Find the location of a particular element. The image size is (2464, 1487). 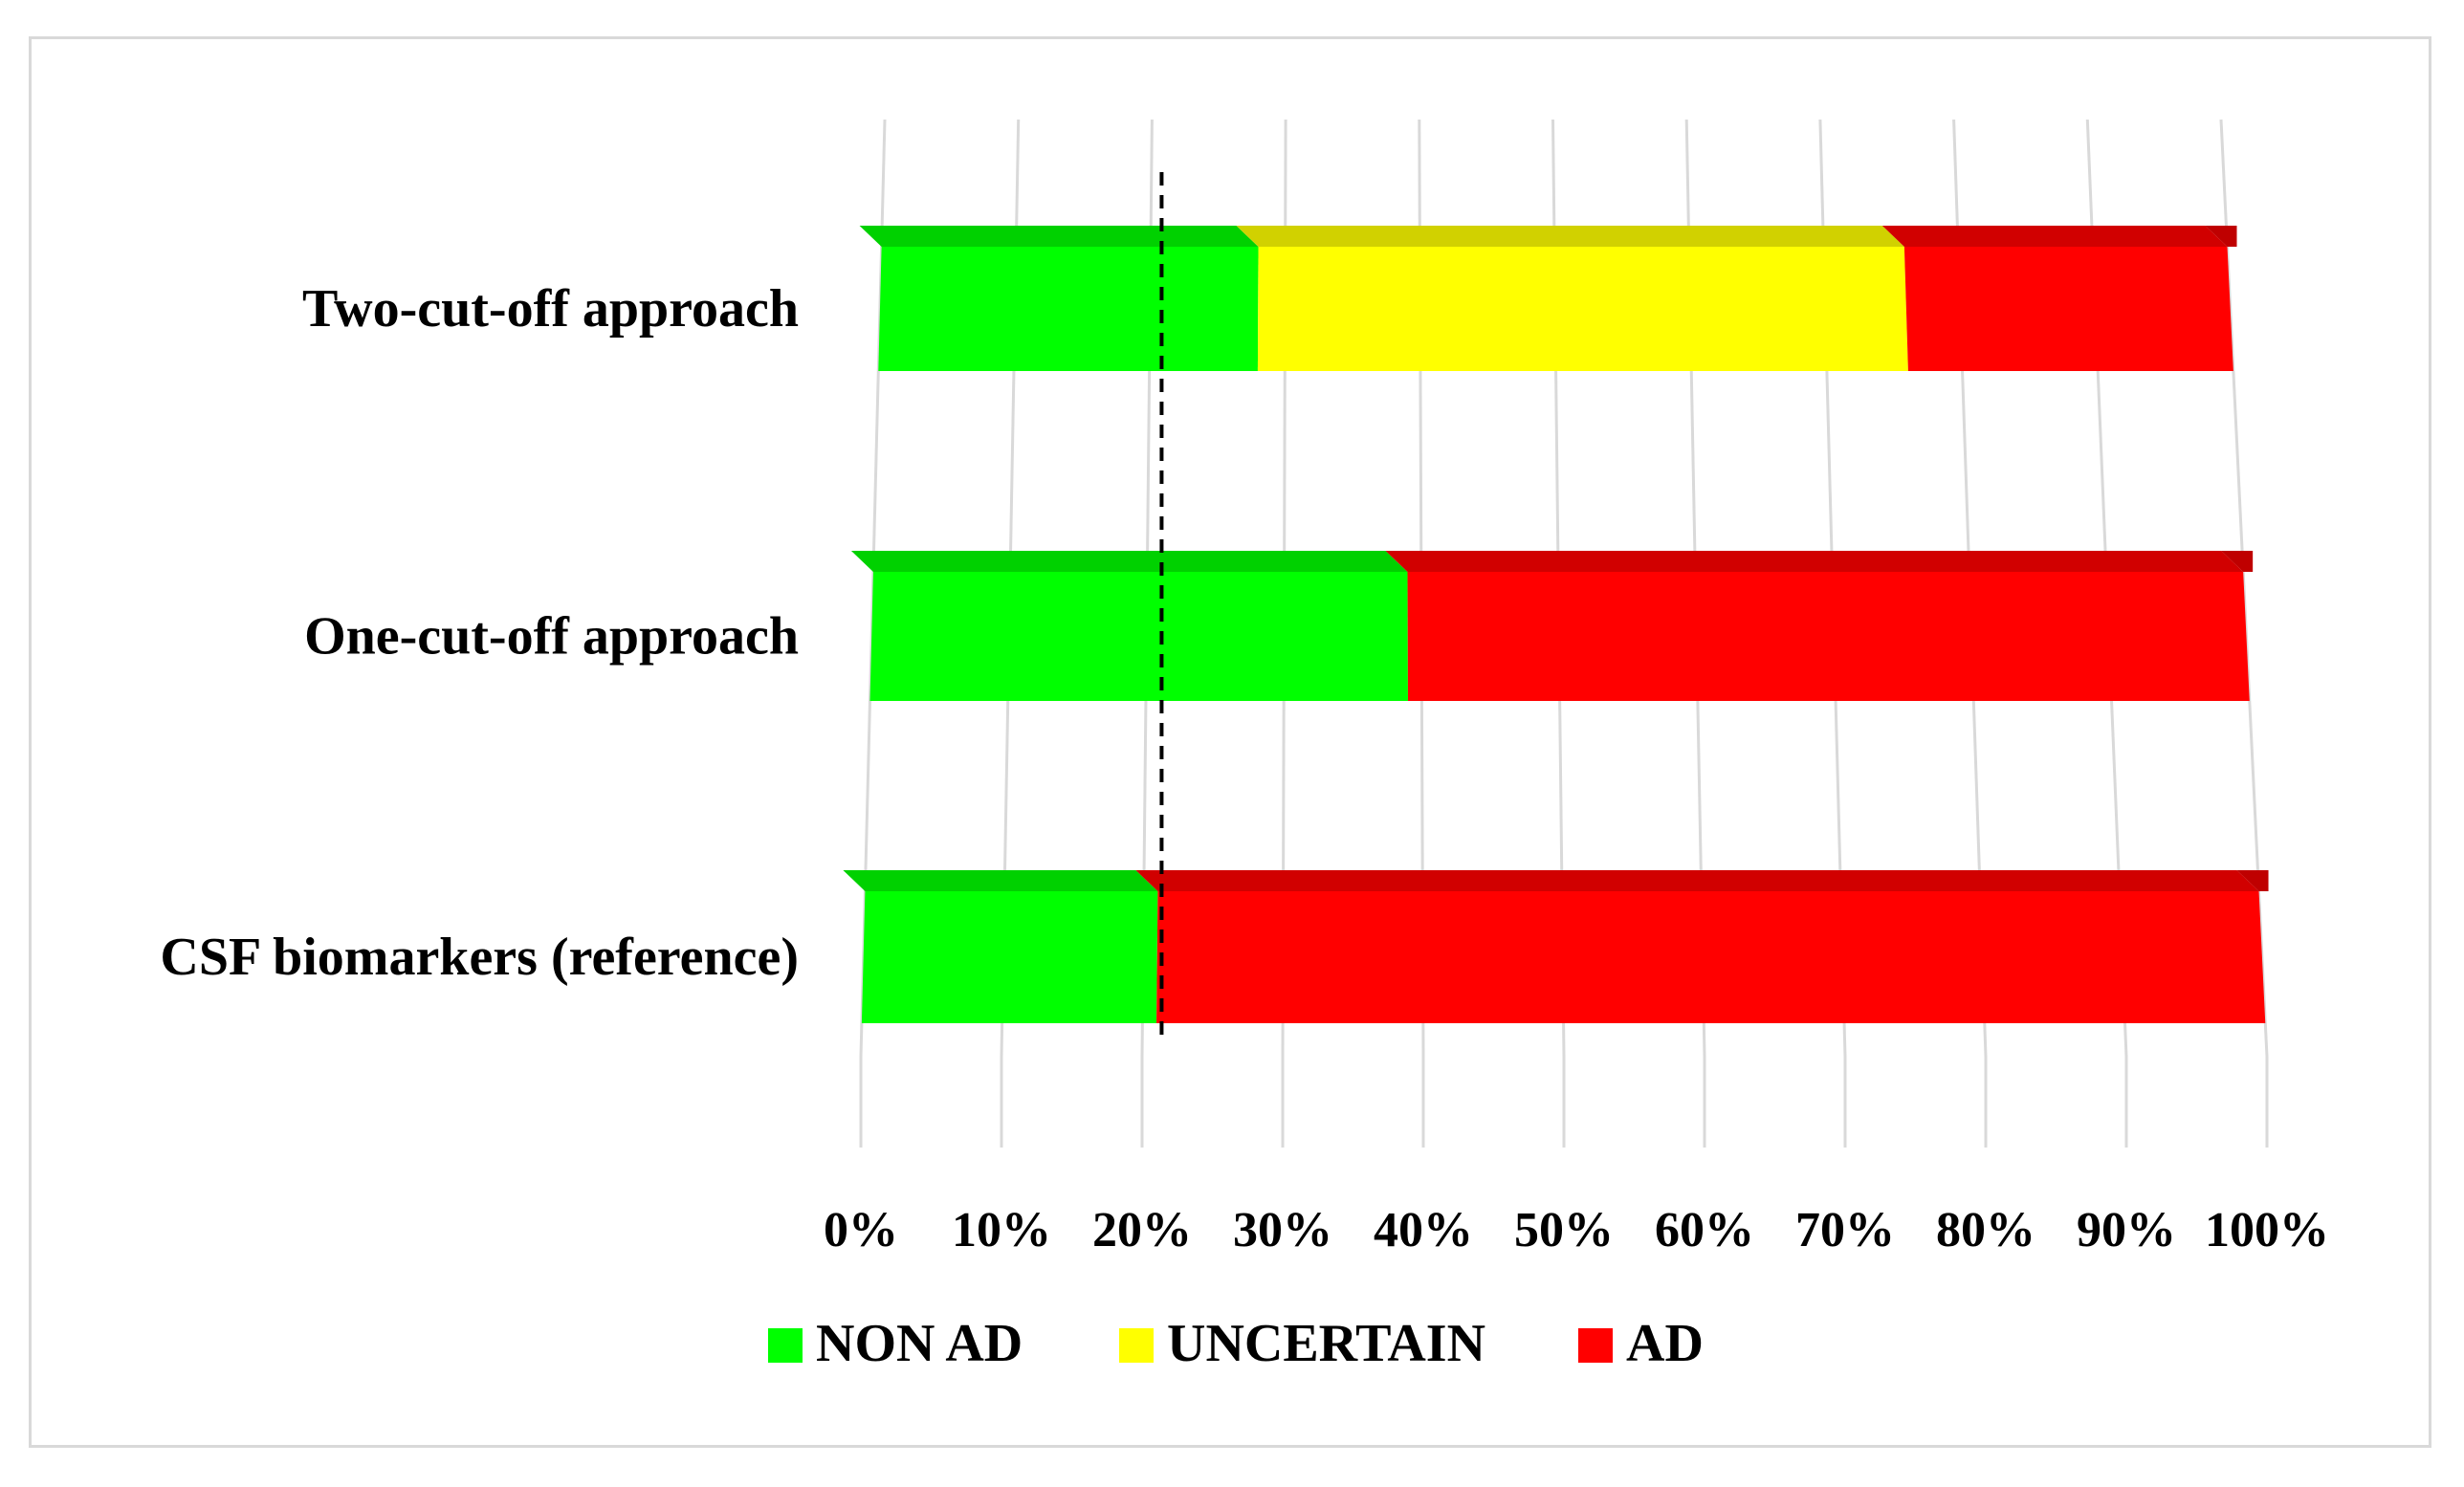

legend: NON AD UNCERTAIN AD is located at coordinates (1236, 1343).